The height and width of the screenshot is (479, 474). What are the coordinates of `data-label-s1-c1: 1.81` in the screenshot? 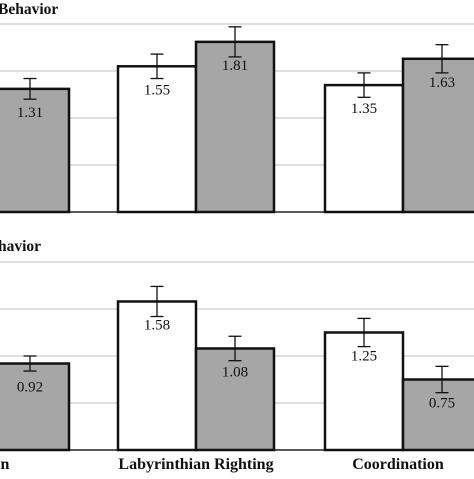 It's located at (235, 66).